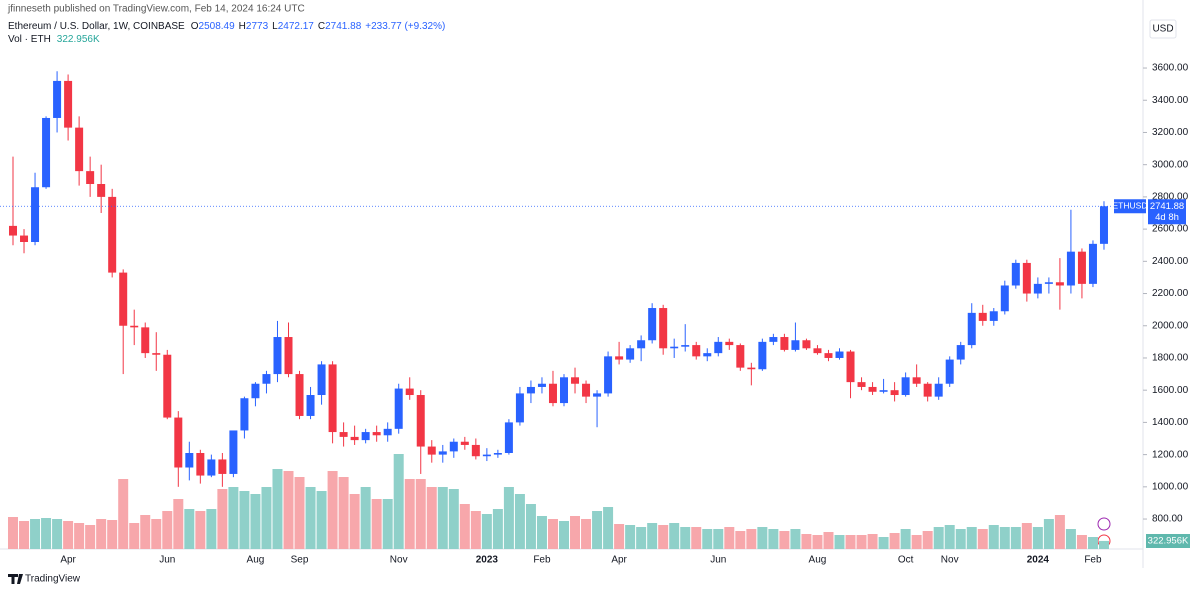 The width and height of the screenshot is (1200, 596). I want to click on x-tick-label: Jun, so click(718, 560).